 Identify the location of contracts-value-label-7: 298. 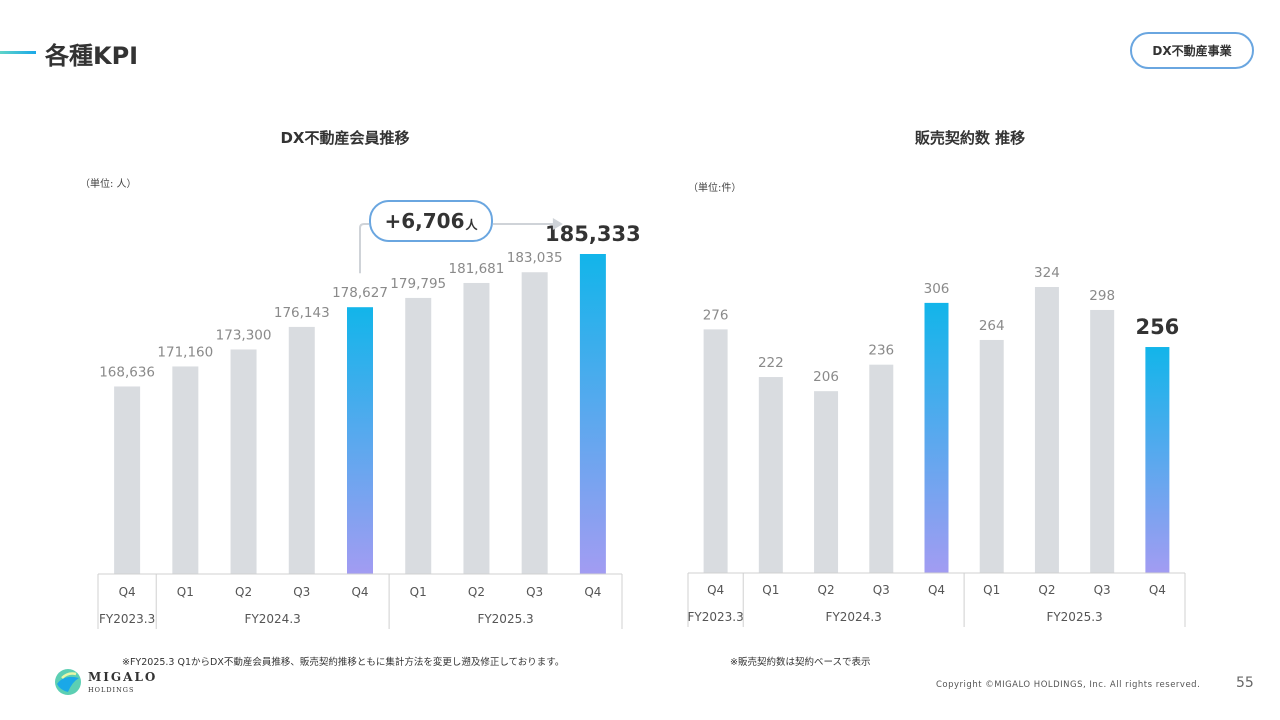
(1102, 296).